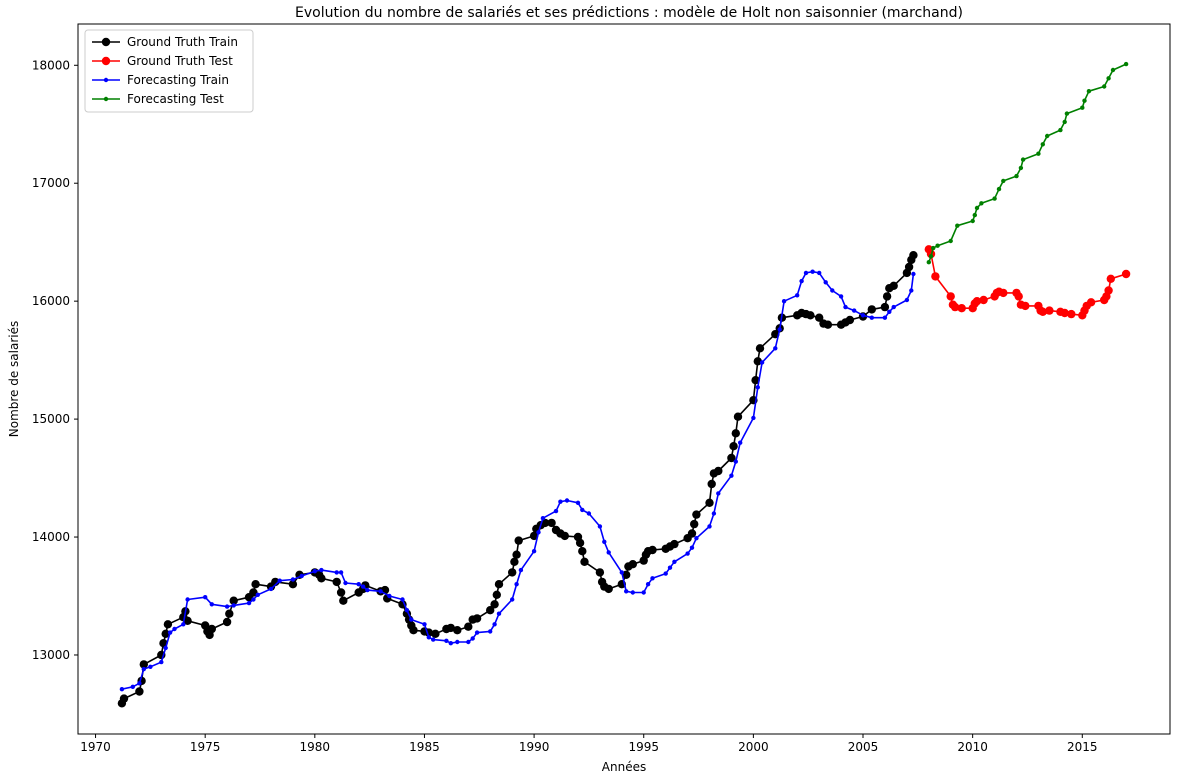  I want to click on x-tick-label: 1975, so click(205, 747).